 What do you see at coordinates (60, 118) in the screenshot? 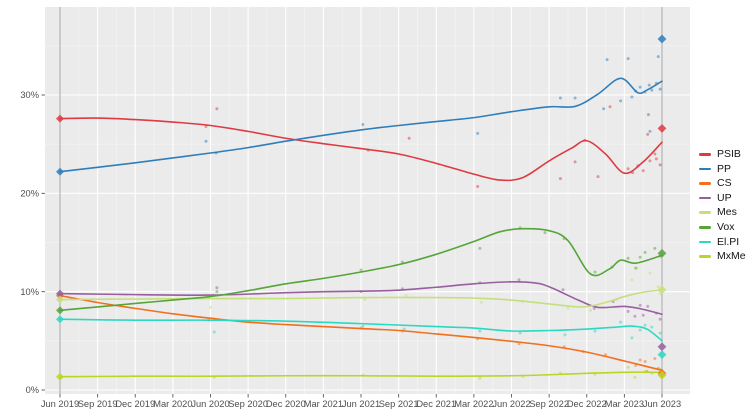
I see `result-2019-psib` at bounding box center [60, 118].